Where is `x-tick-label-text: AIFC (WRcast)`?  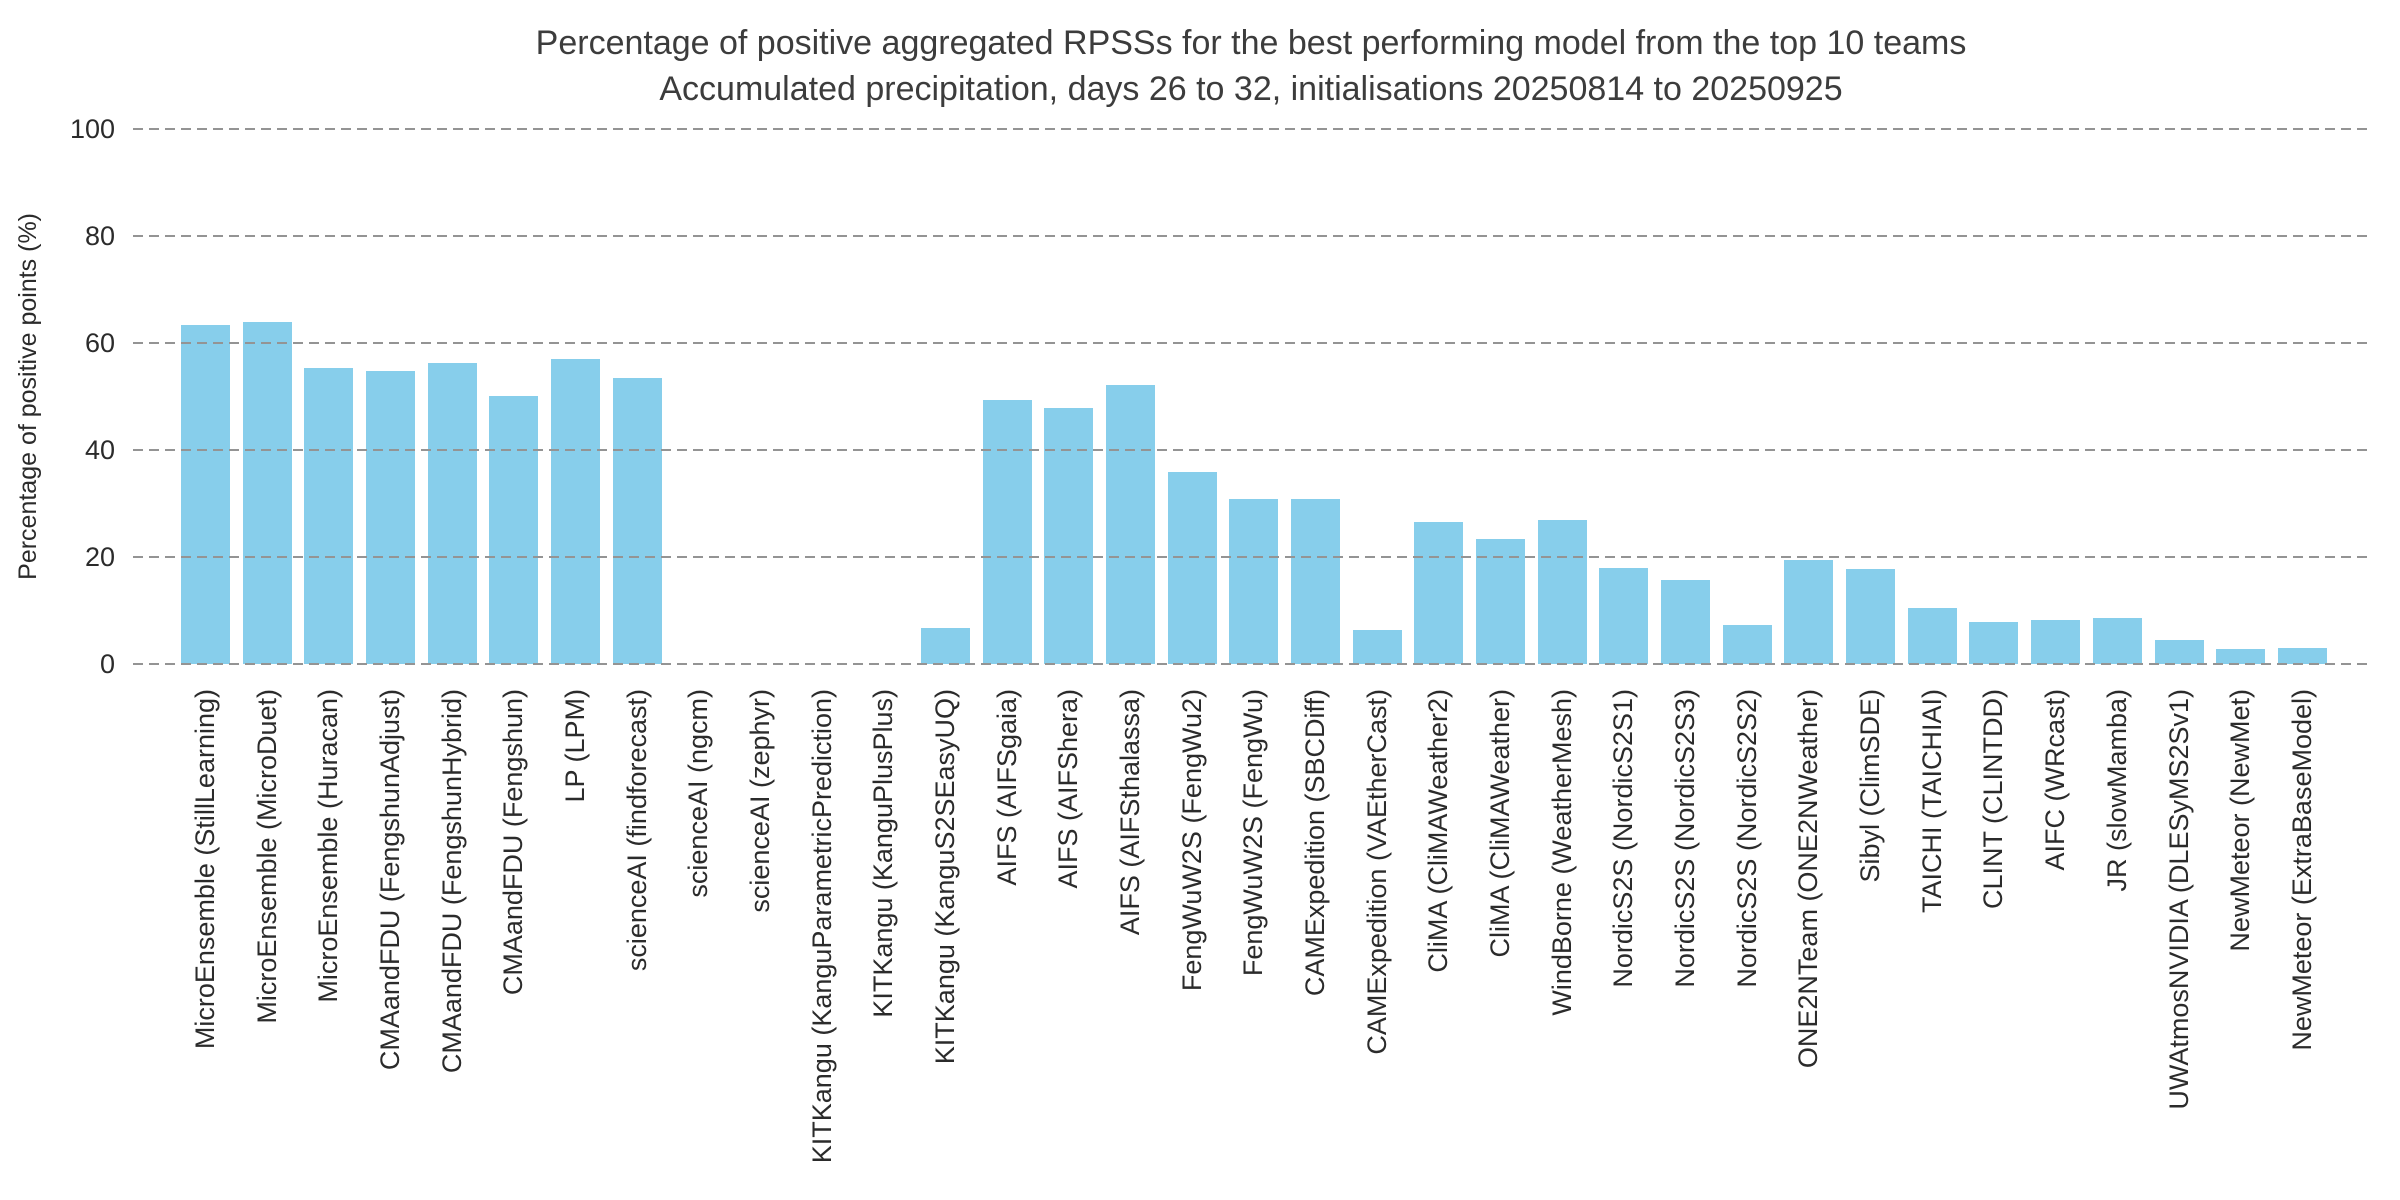 x-tick-label-text: AIFC (WRcast) is located at coordinates (2055, 780).